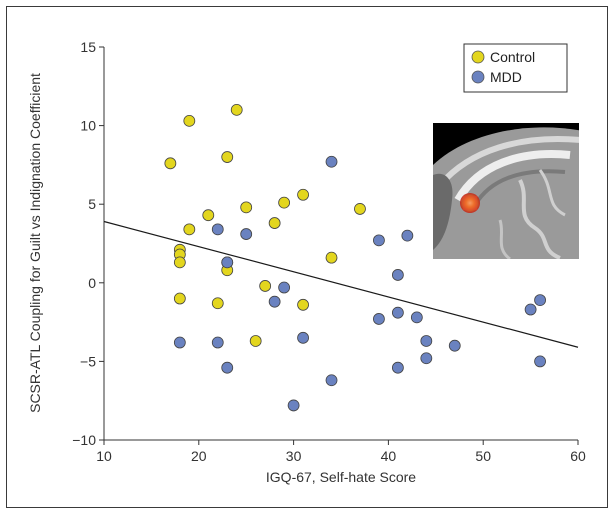 This screenshot has width=616, height=516. I want to click on brain-mri-inset, so click(506, 191).